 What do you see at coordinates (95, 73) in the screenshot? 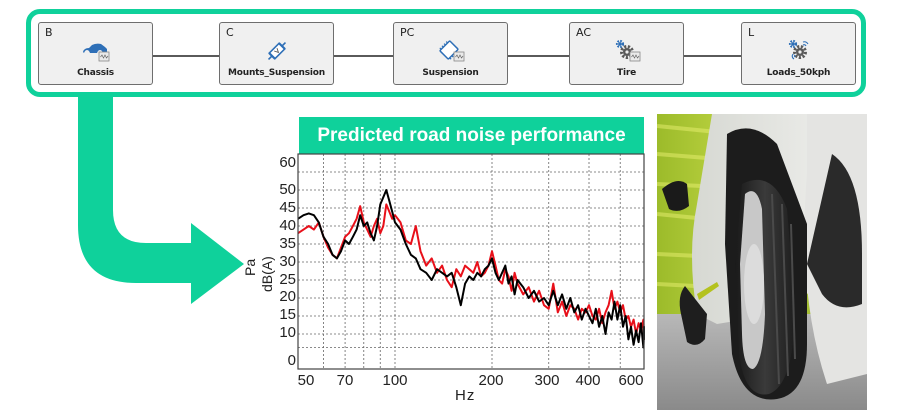
I see `node-label: Chassis` at bounding box center [95, 73].